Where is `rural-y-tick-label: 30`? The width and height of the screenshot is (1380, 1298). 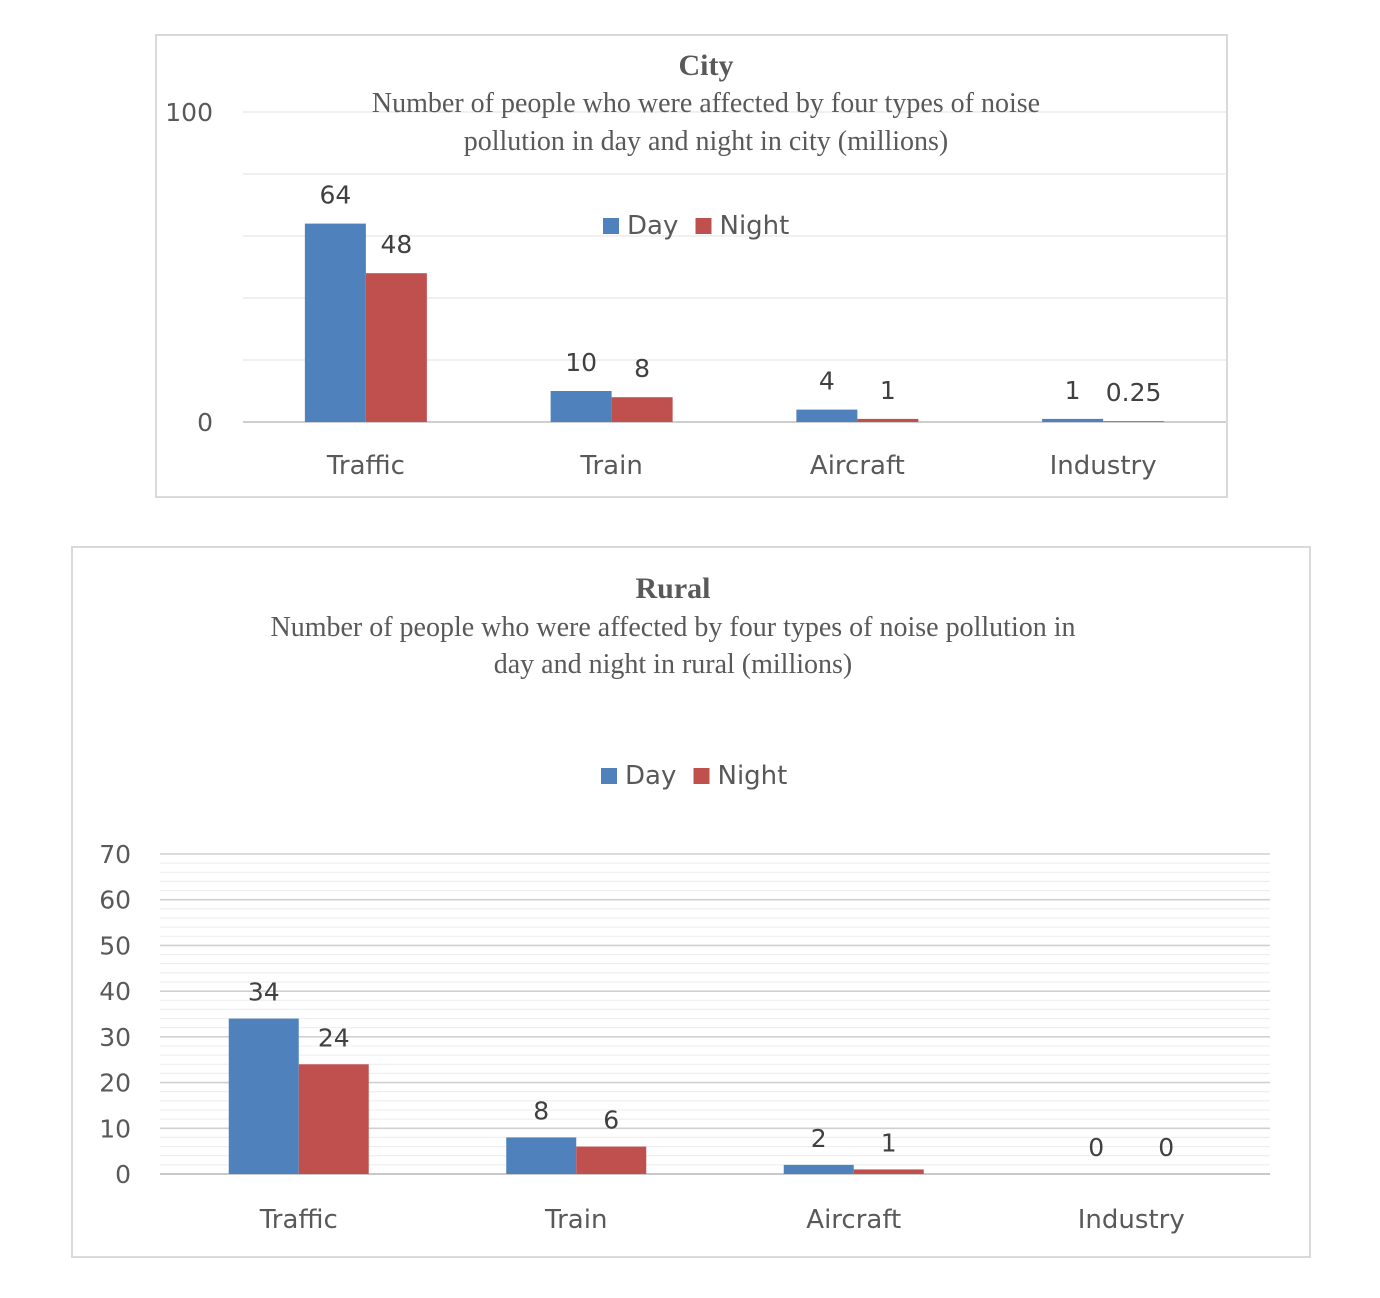
rural-y-tick-label: 30 is located at coordinates (115, 1037).